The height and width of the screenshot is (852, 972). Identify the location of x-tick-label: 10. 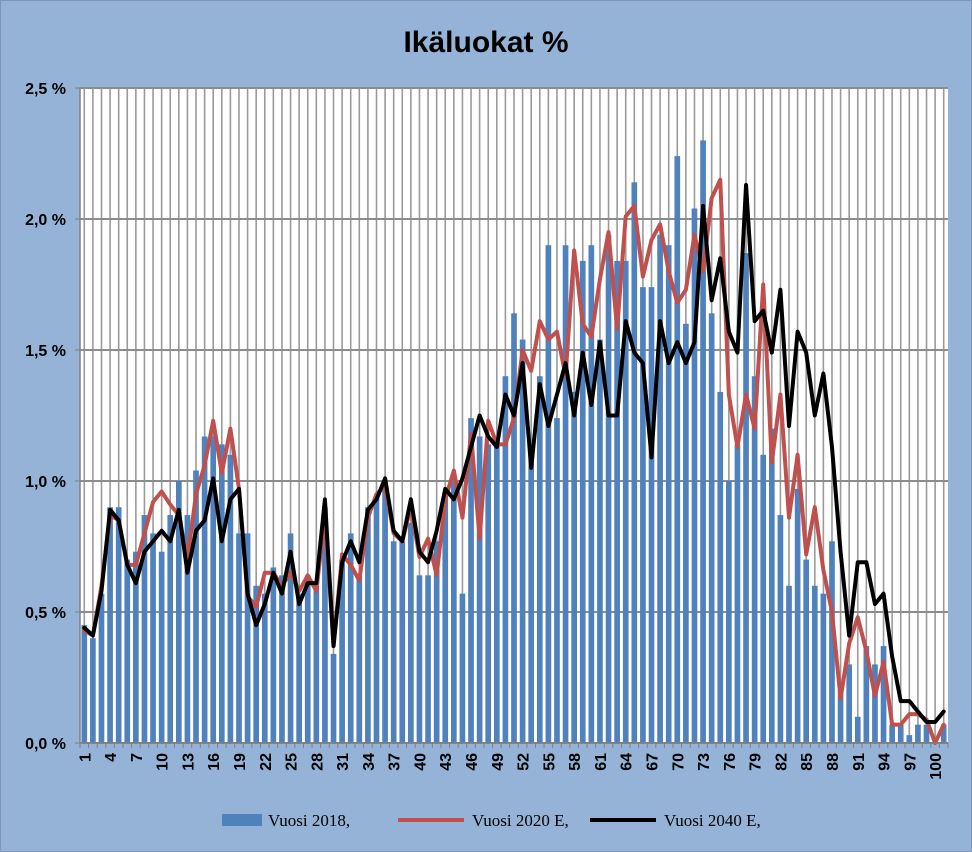
(163, 762).